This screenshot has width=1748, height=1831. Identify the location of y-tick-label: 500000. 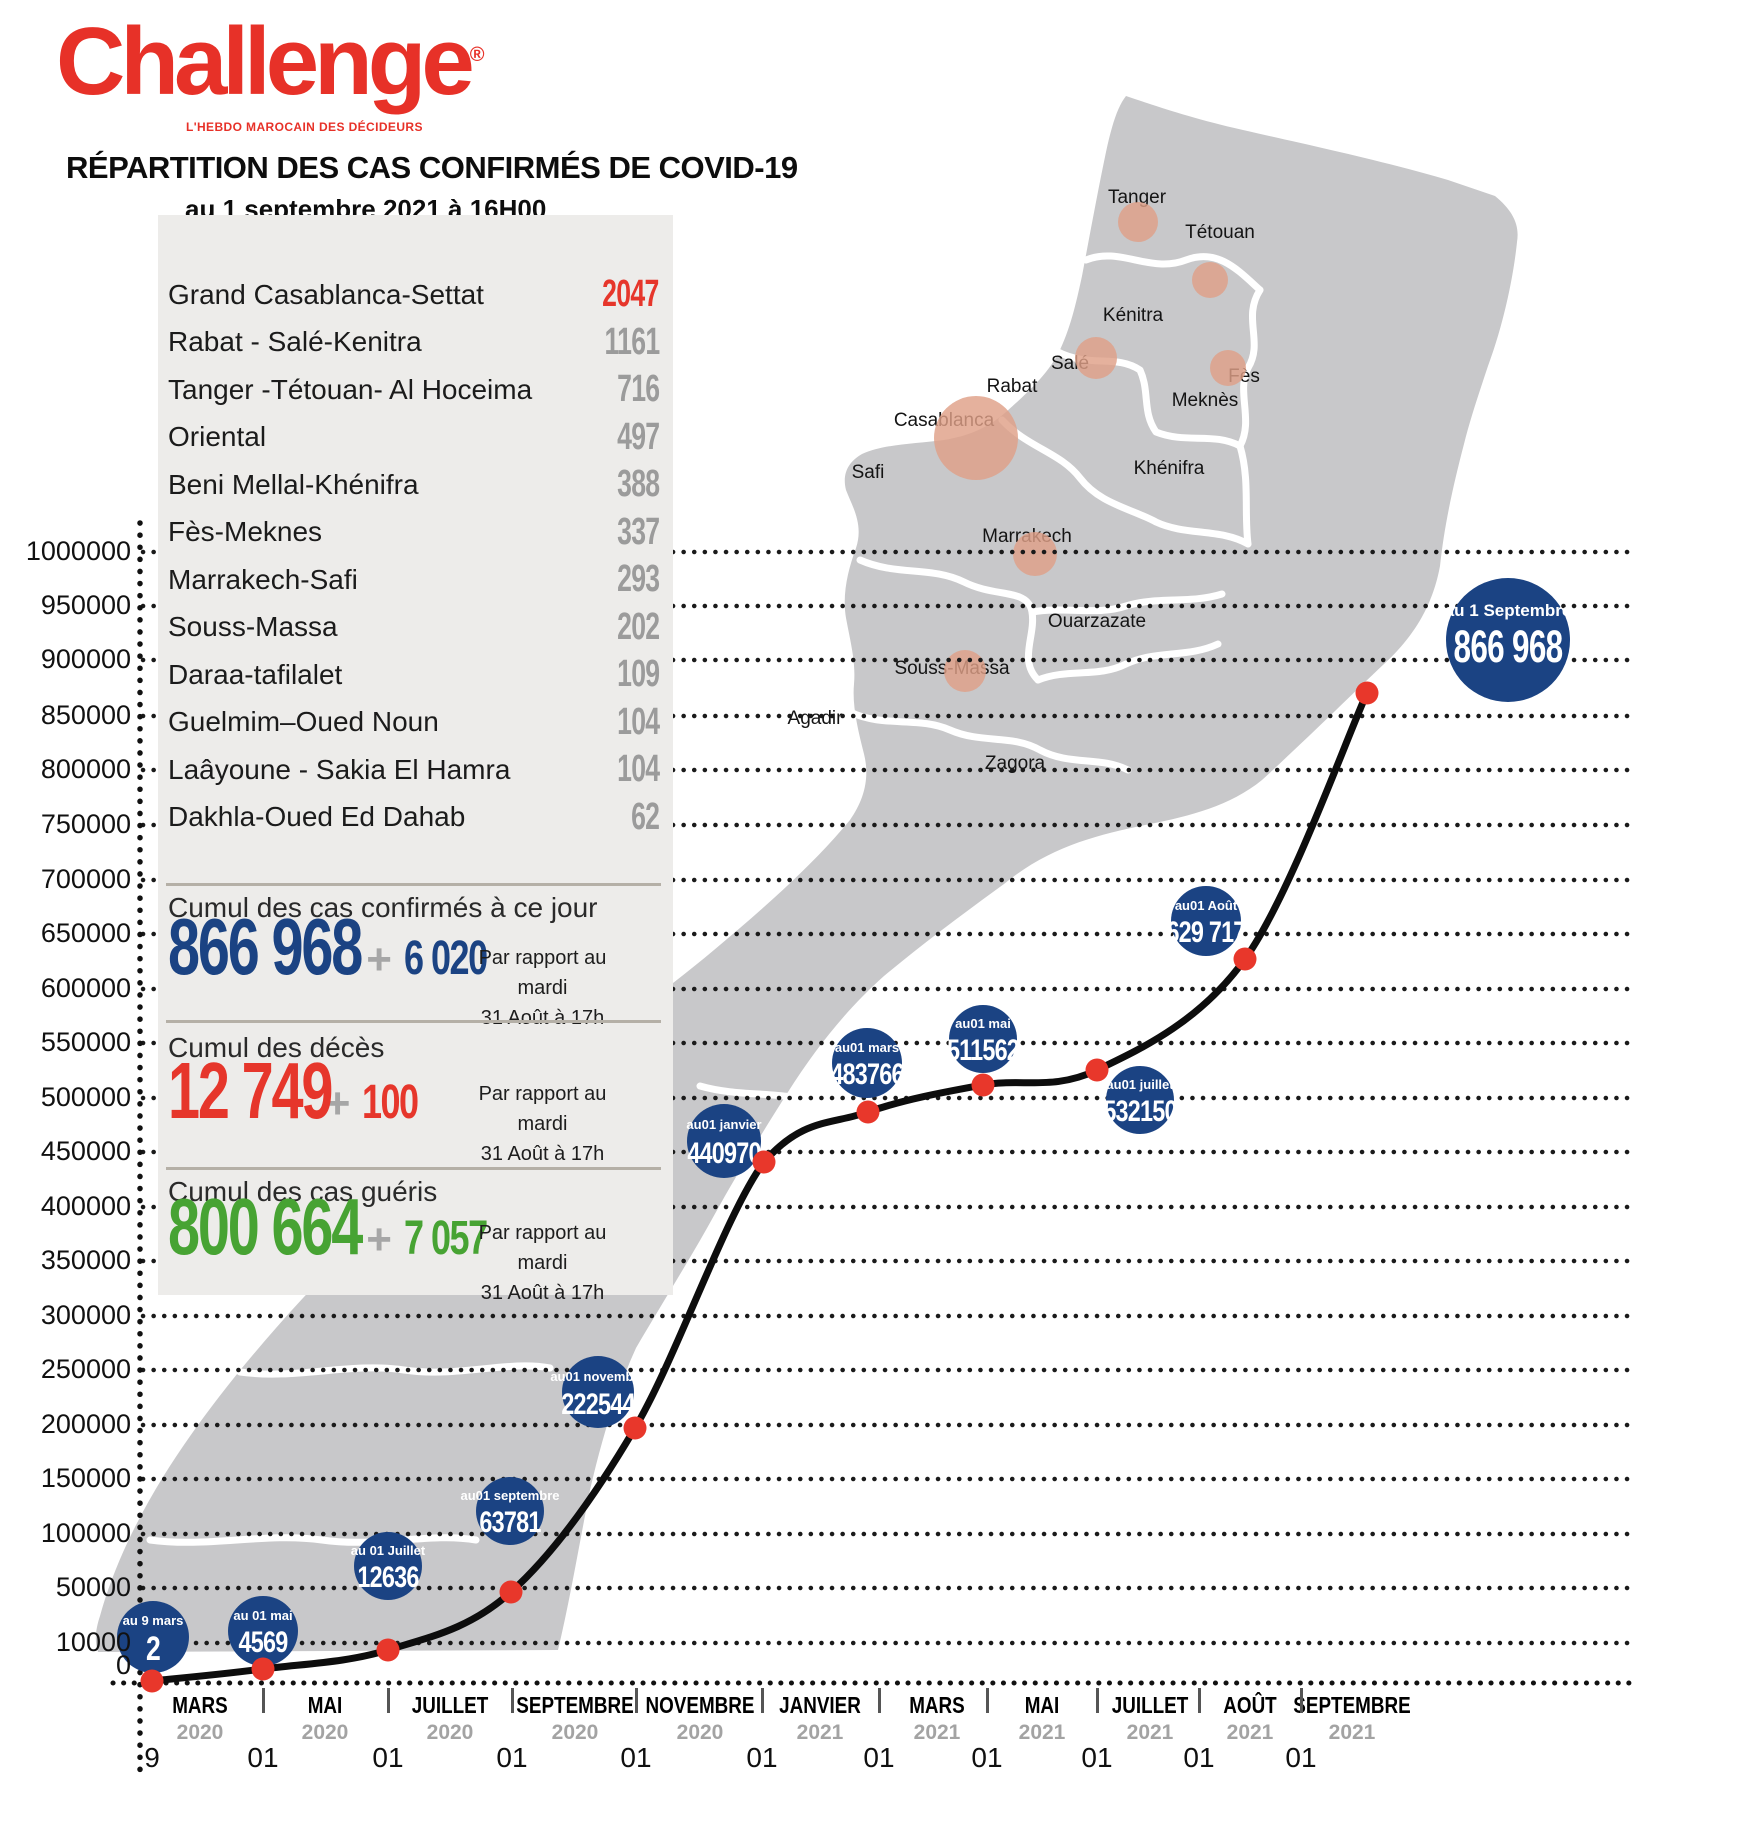
(85, 1097).